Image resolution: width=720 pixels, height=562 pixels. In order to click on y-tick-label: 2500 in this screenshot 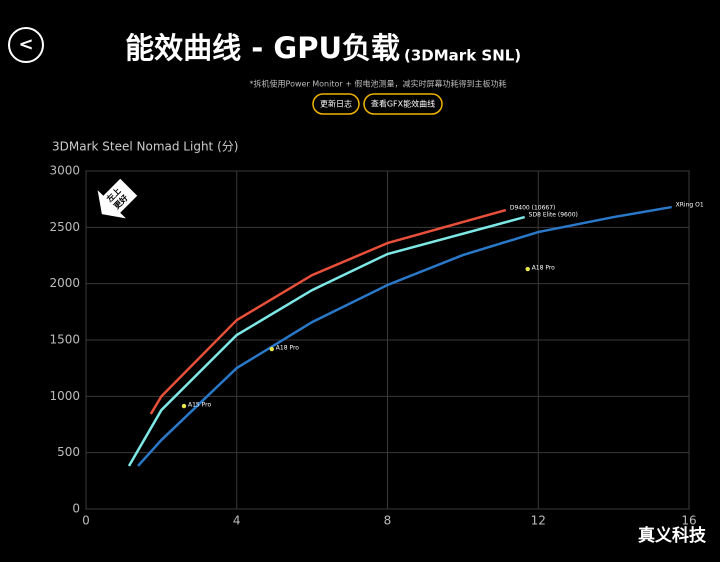, I will do `click(64, 227)`.